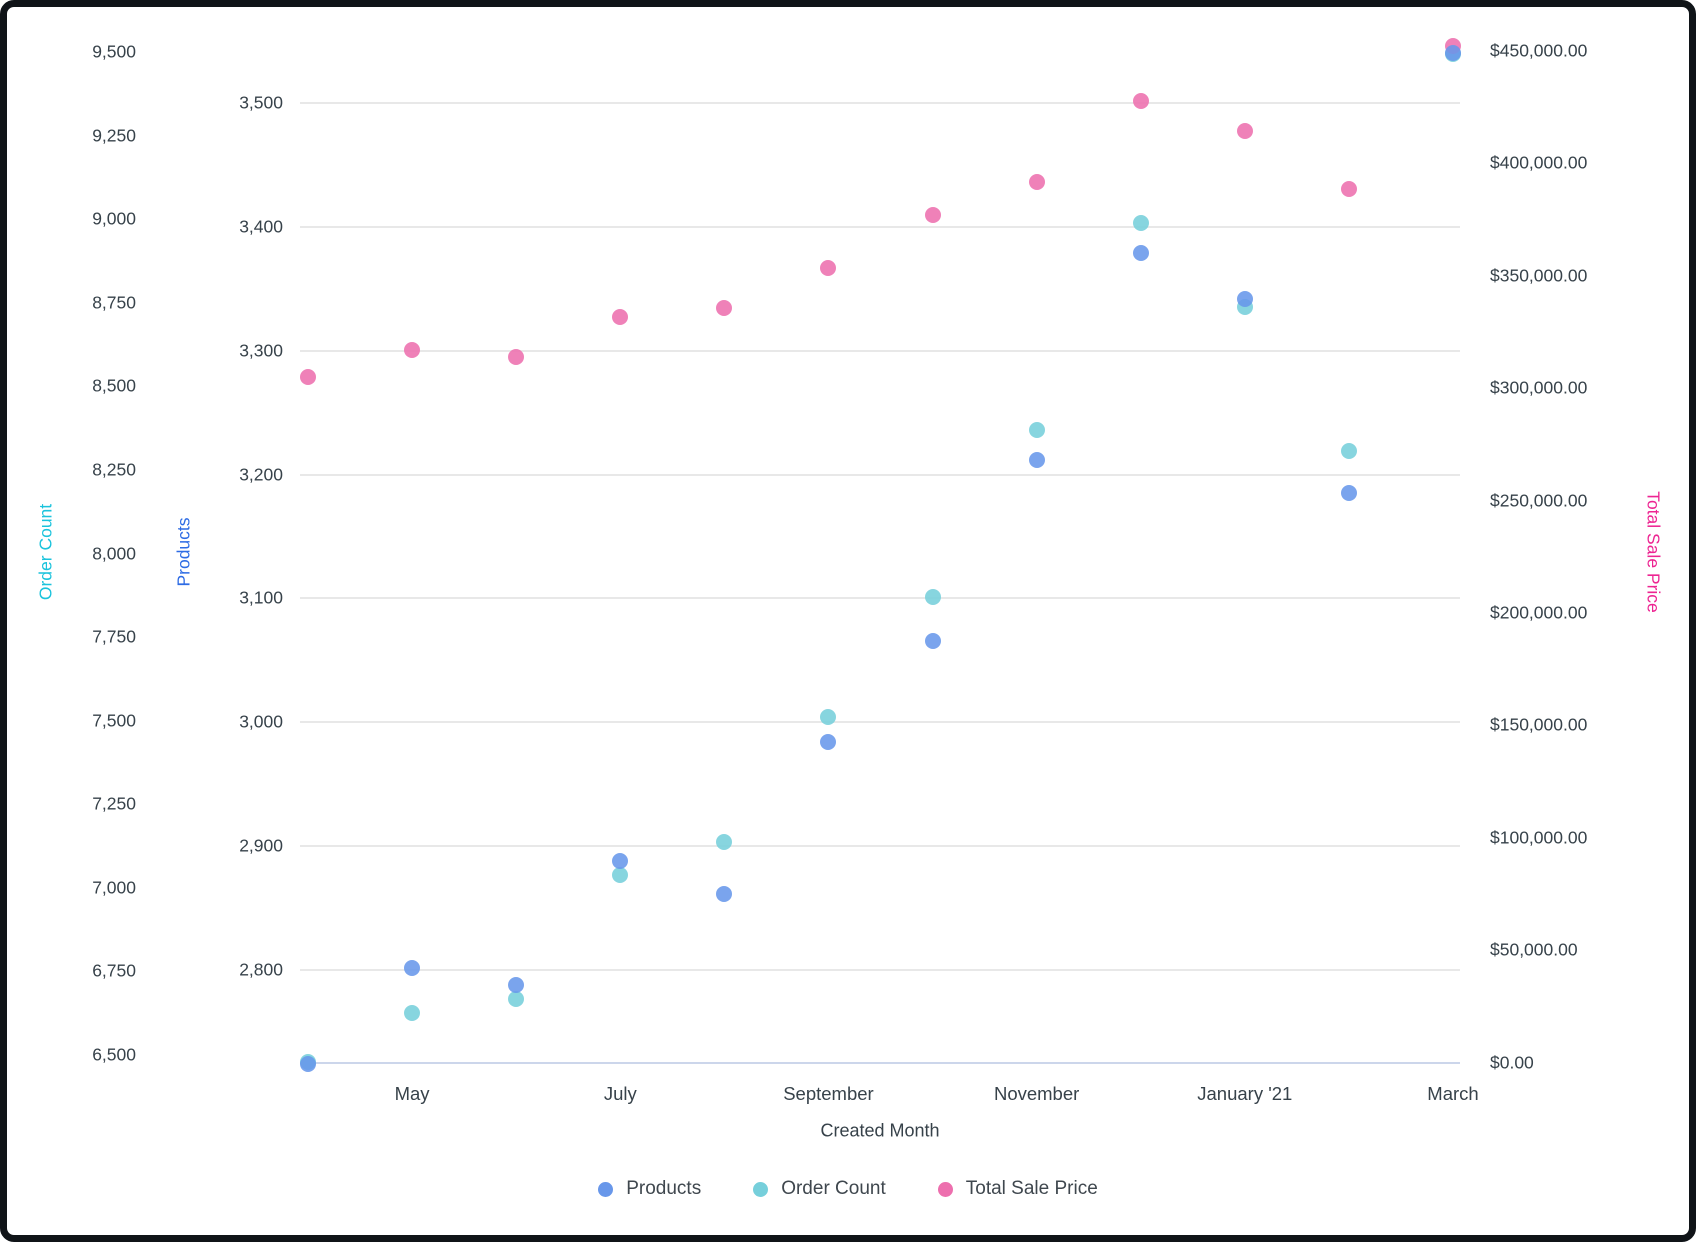  Describe the element at coordinates (261, 721) in the screenshot. I see `tick-products-3000: 3,000` at that location.